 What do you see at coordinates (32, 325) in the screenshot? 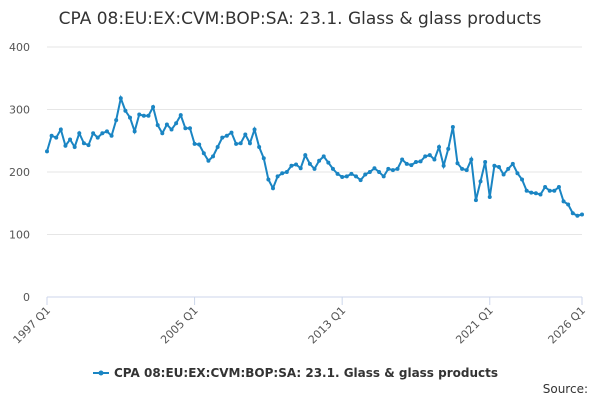
I see `x-tick-label: 1997 Q1` at bounding box center [32, 325].